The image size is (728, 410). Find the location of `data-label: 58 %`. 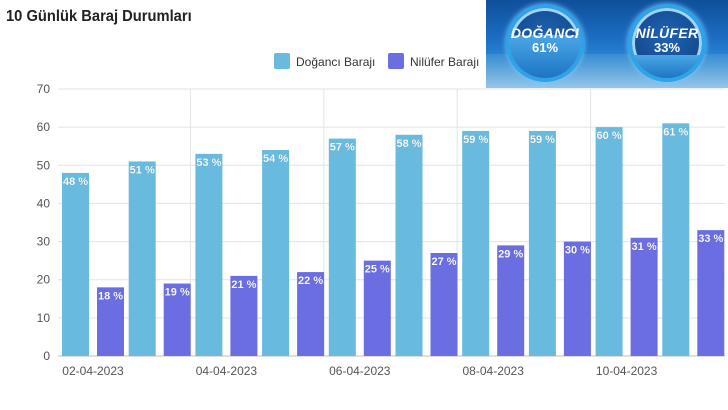

data-label: 58 % is located at coordinates (408, 144).